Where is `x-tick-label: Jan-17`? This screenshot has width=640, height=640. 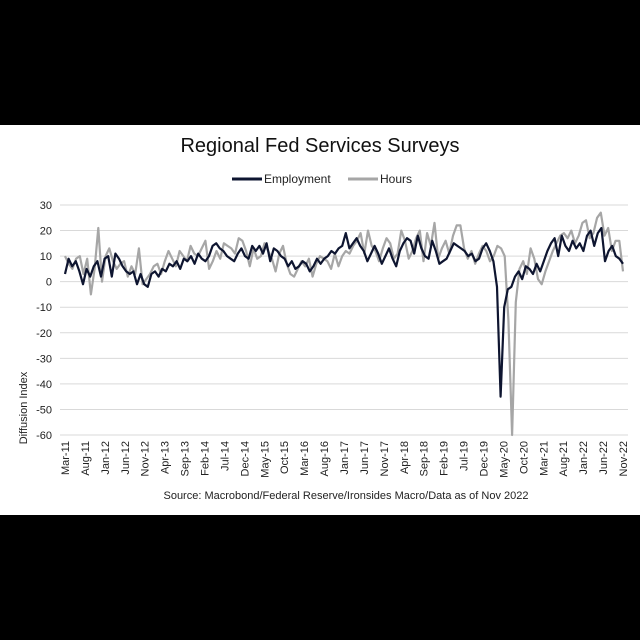 x-tick-label: Jan-17 is located at coordinates (345, 458).